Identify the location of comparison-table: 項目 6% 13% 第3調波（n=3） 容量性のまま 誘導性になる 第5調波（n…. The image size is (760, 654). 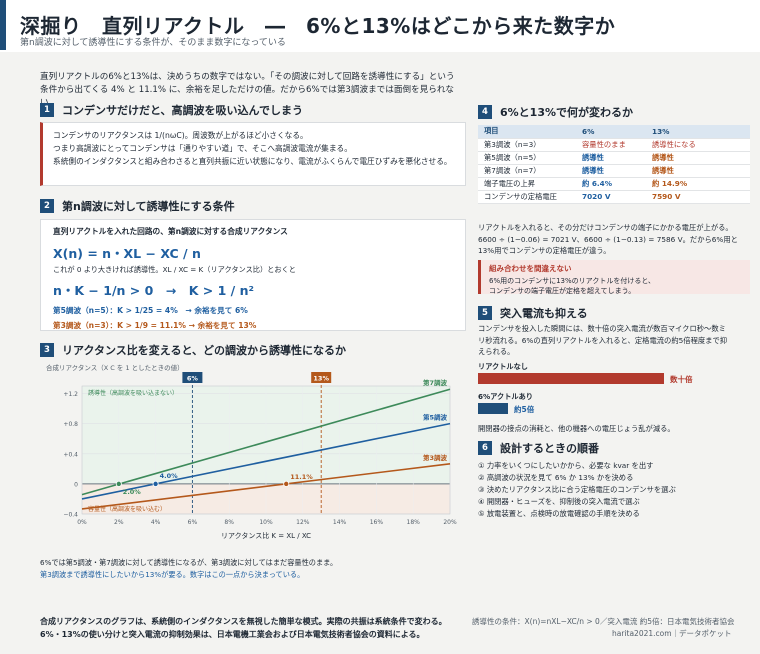
(614, 164).